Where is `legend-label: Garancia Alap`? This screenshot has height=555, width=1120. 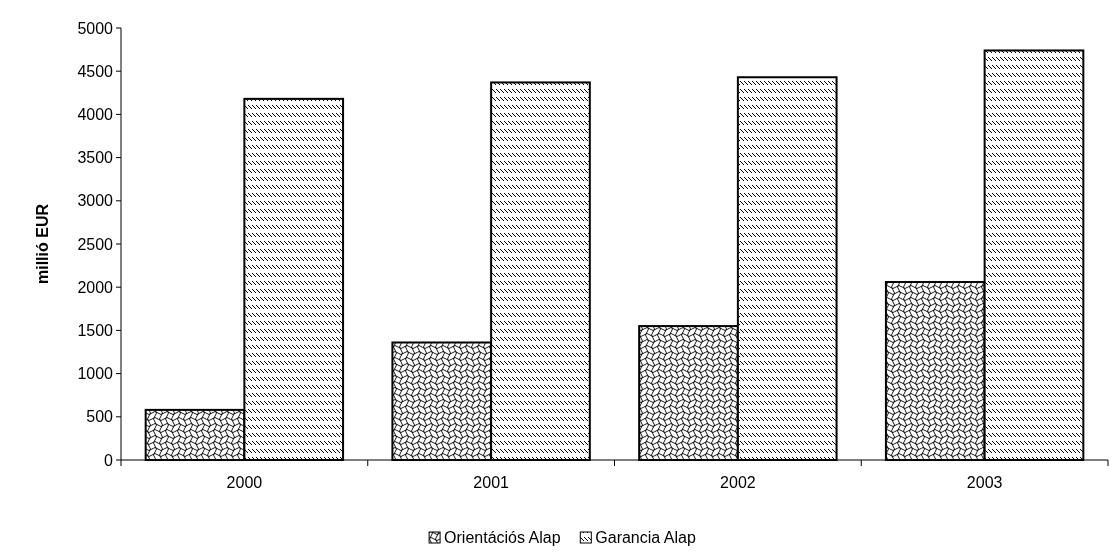 legend-label: Garancia Alap is located at coordinates (645, 537).